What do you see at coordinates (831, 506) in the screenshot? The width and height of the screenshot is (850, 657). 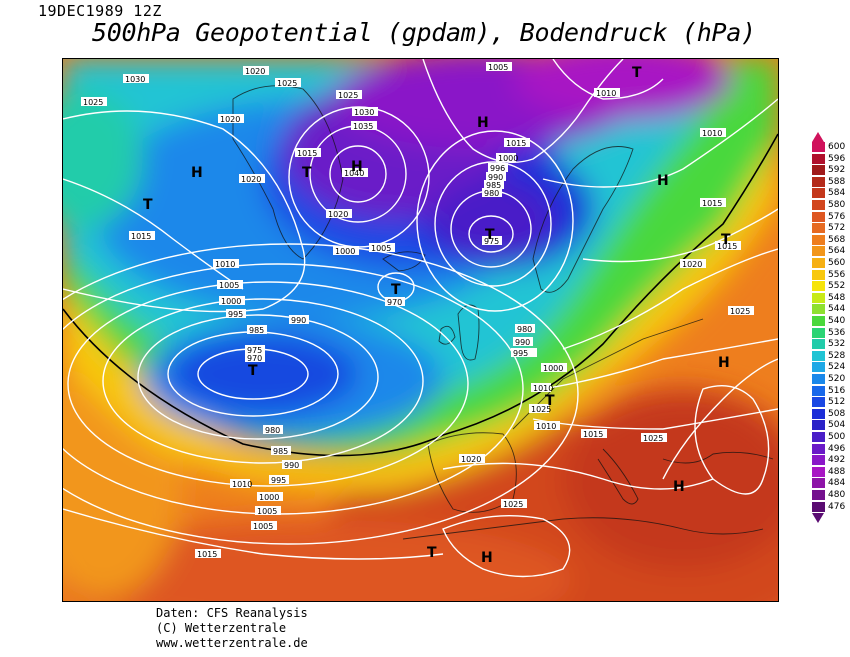 I see `legend-level: 476` at bounding box center [831, 506].